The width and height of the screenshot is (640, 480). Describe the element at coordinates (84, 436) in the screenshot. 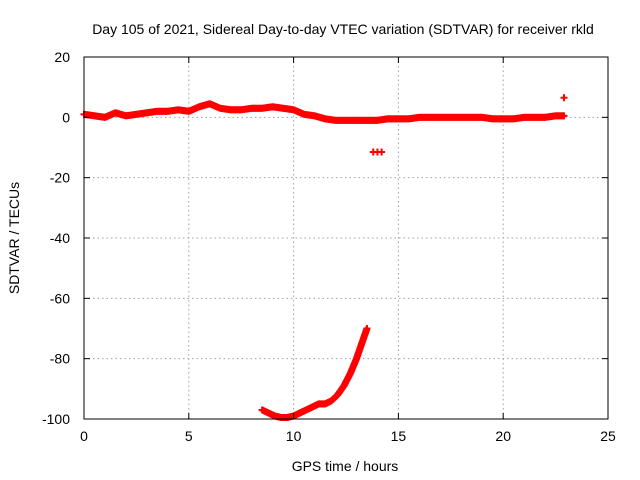

I see `x-tick-label: 0` at that location.